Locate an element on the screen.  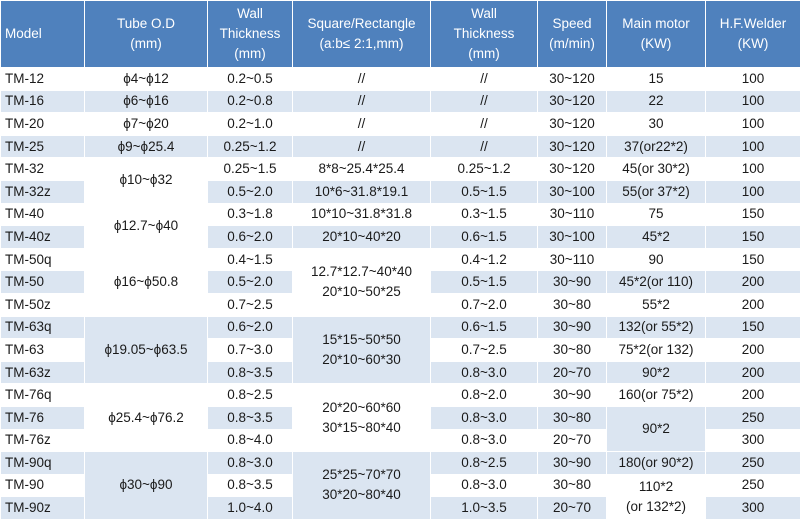
table-cell: 90 is located at coordinates (656, 259).